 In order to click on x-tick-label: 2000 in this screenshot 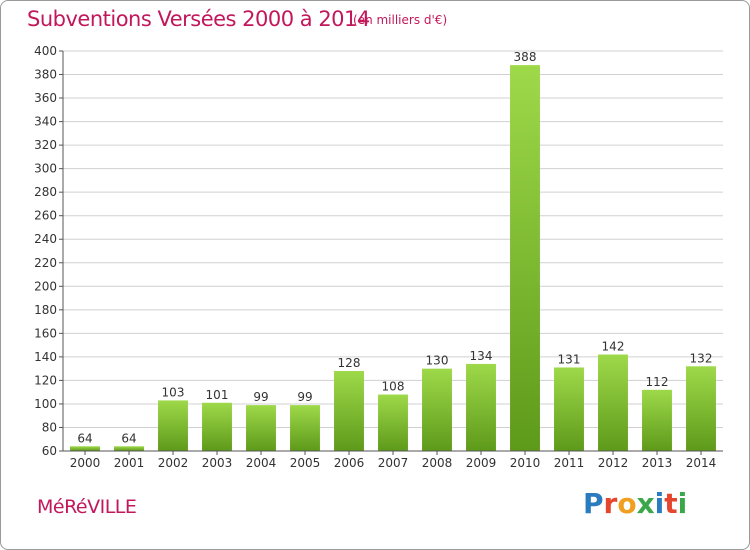, I will do `click(85, 463)`.